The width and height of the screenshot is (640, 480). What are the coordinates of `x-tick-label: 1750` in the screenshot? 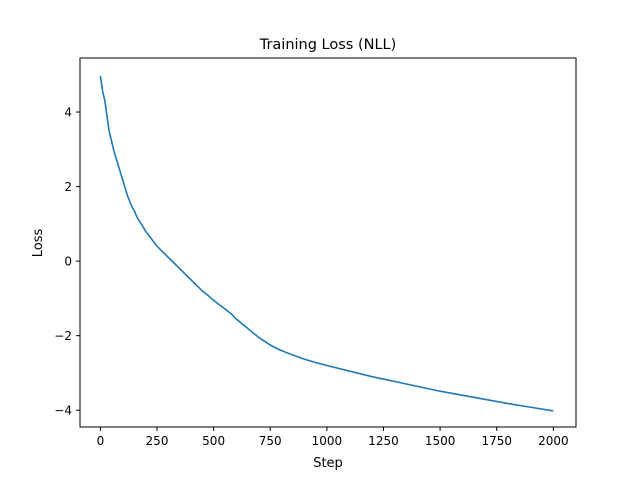 It's located at (496, 441).